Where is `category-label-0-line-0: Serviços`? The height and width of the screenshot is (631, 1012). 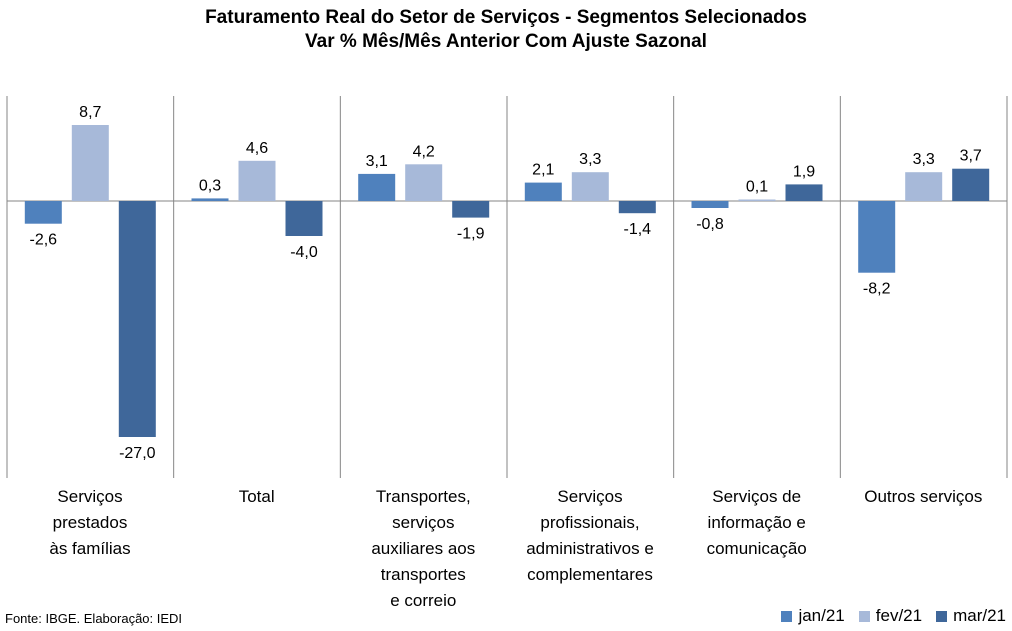
category-label-0-line-0: Serviços is located at coordinates (90, 496).